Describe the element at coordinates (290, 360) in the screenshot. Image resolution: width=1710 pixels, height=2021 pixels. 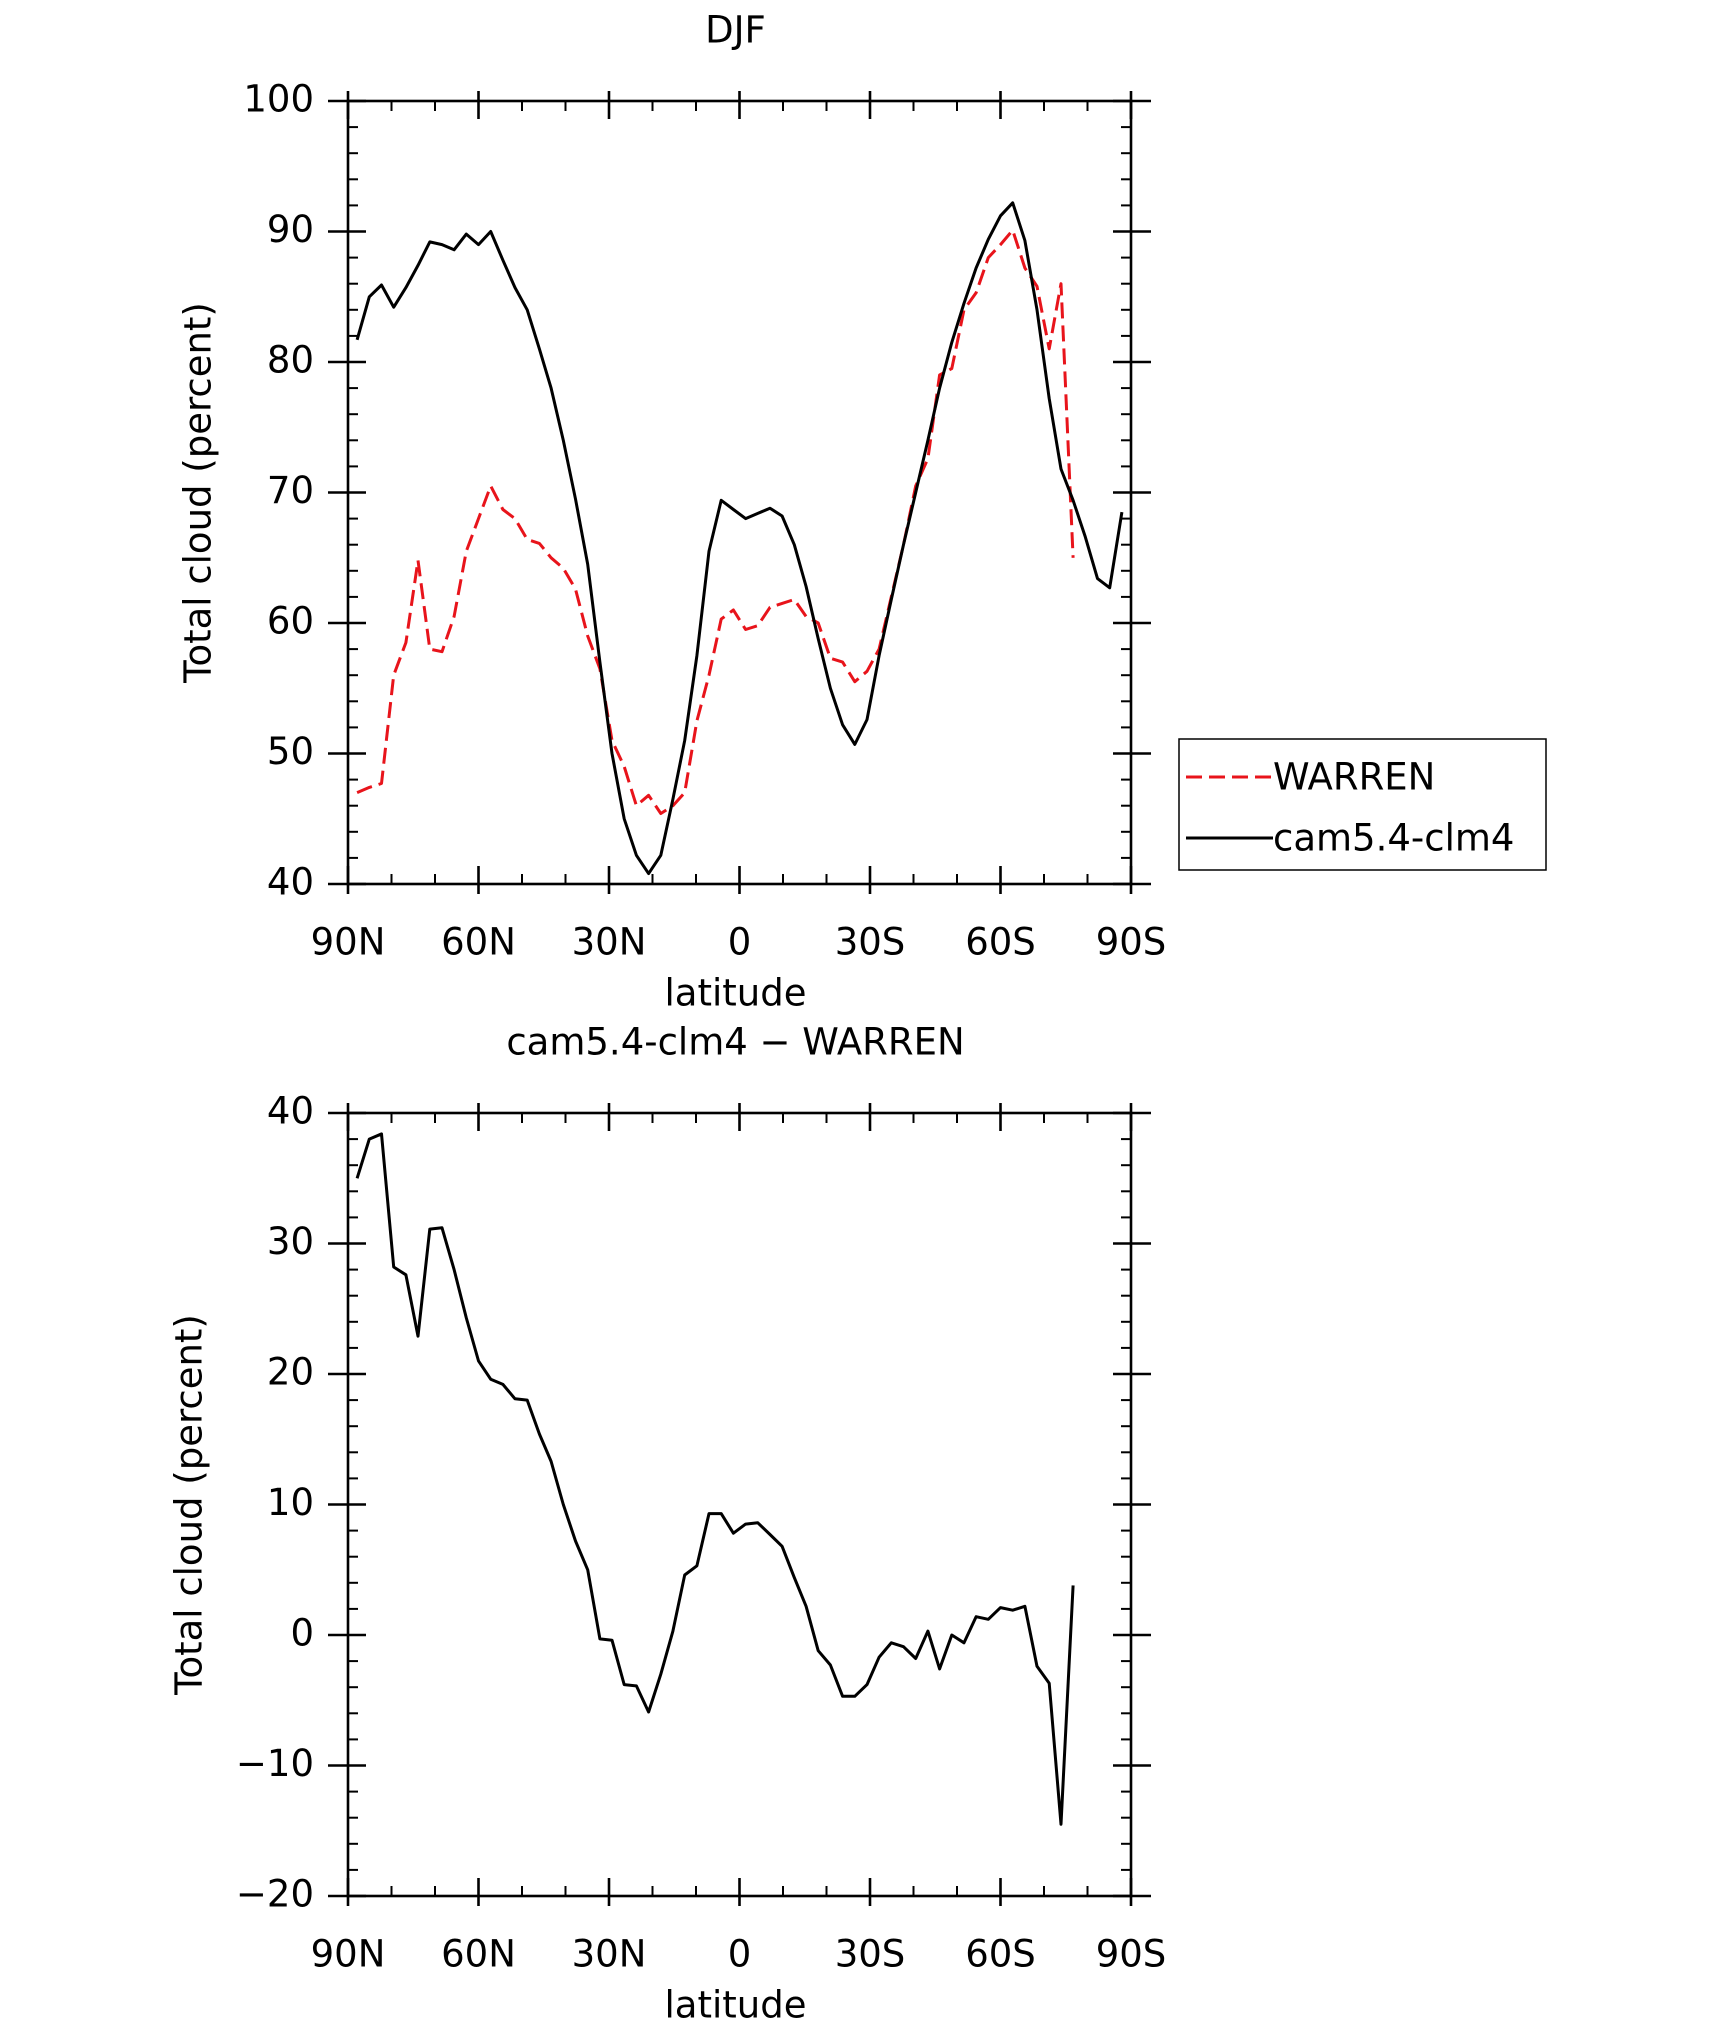
I see `y-tick-label: 80` at that location.